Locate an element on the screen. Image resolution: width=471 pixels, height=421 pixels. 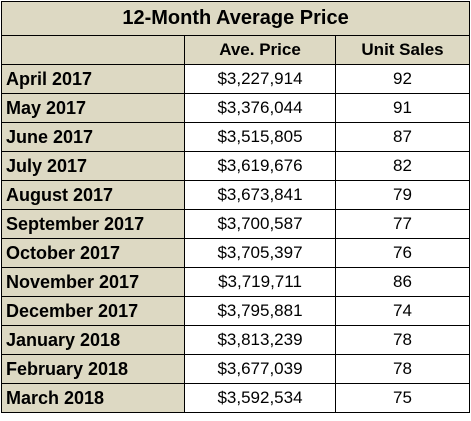
table-row: January 2018 $3,813,239 78 is located at coordinates (236, 340).